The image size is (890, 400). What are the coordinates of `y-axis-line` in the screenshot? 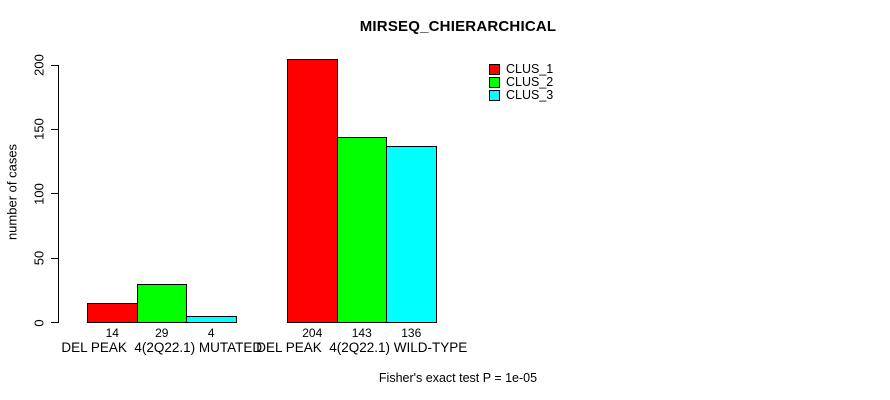 It's located at (58, 194).